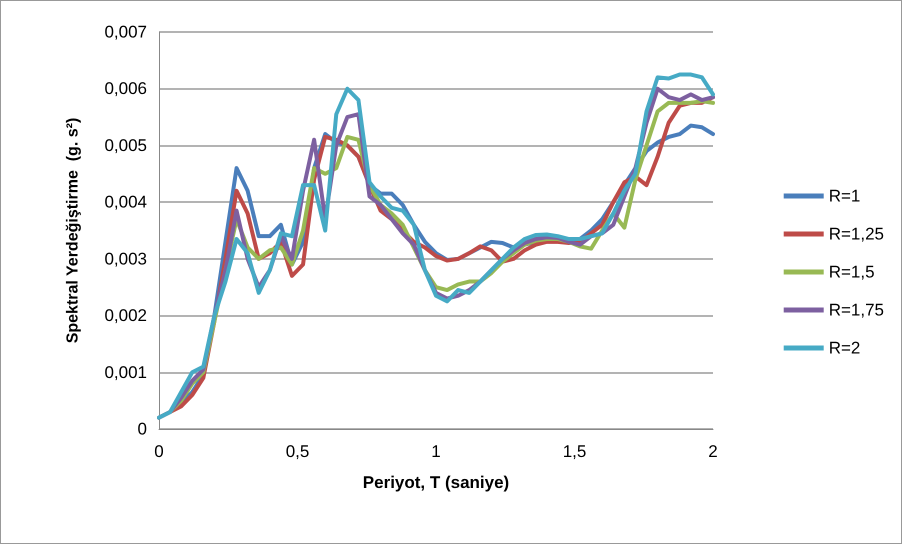 Image resolution: width=902 pixels, height=544 pixels. Describe the element at coordinates (436, 451) in the screenshot. I see `x-tick-label: 1` at that location.